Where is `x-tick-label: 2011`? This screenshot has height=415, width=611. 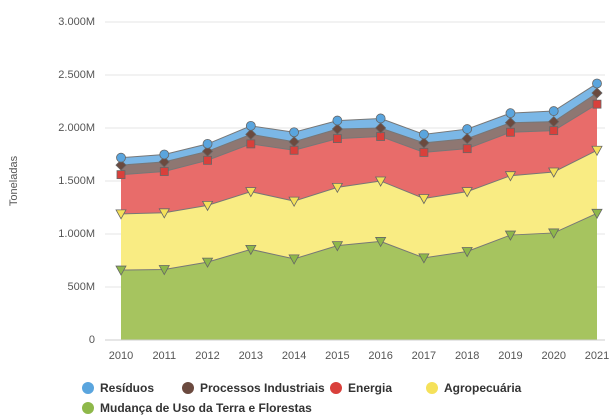 x-tick-label: 2011 is located at coordinates (164, 356).